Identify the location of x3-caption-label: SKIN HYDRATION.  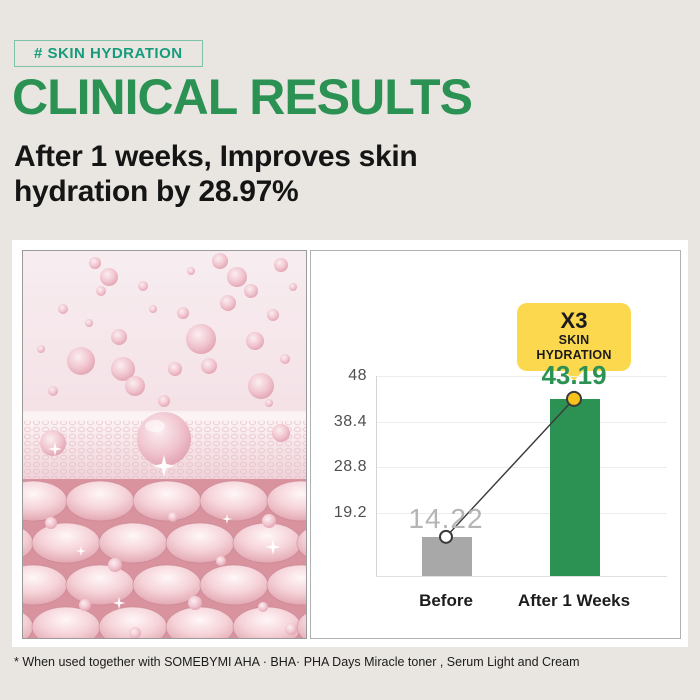
(574, 347).